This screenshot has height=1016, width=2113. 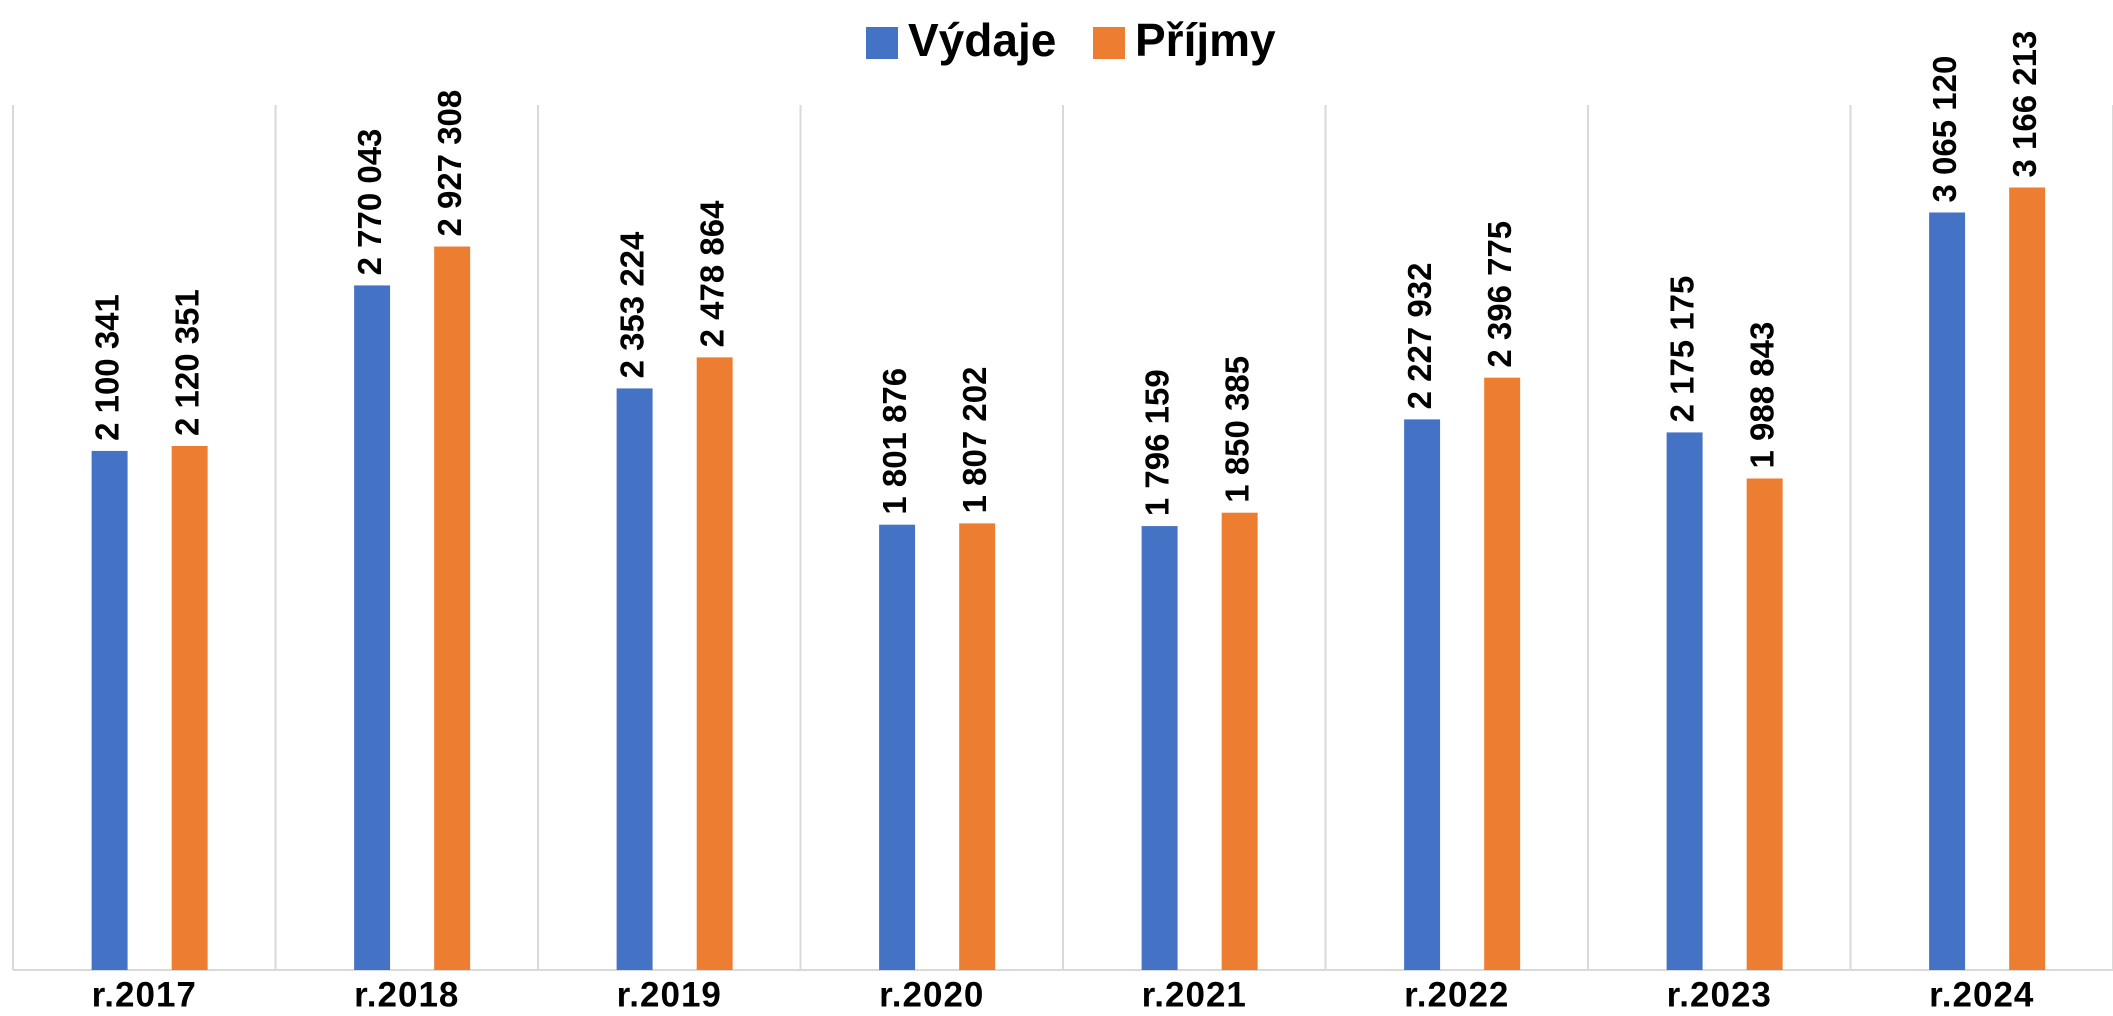 What do you see at coordinates (631, 304) in the screenshot?
I see `value-label: 2 353 224` at bounding box center [631, 304].